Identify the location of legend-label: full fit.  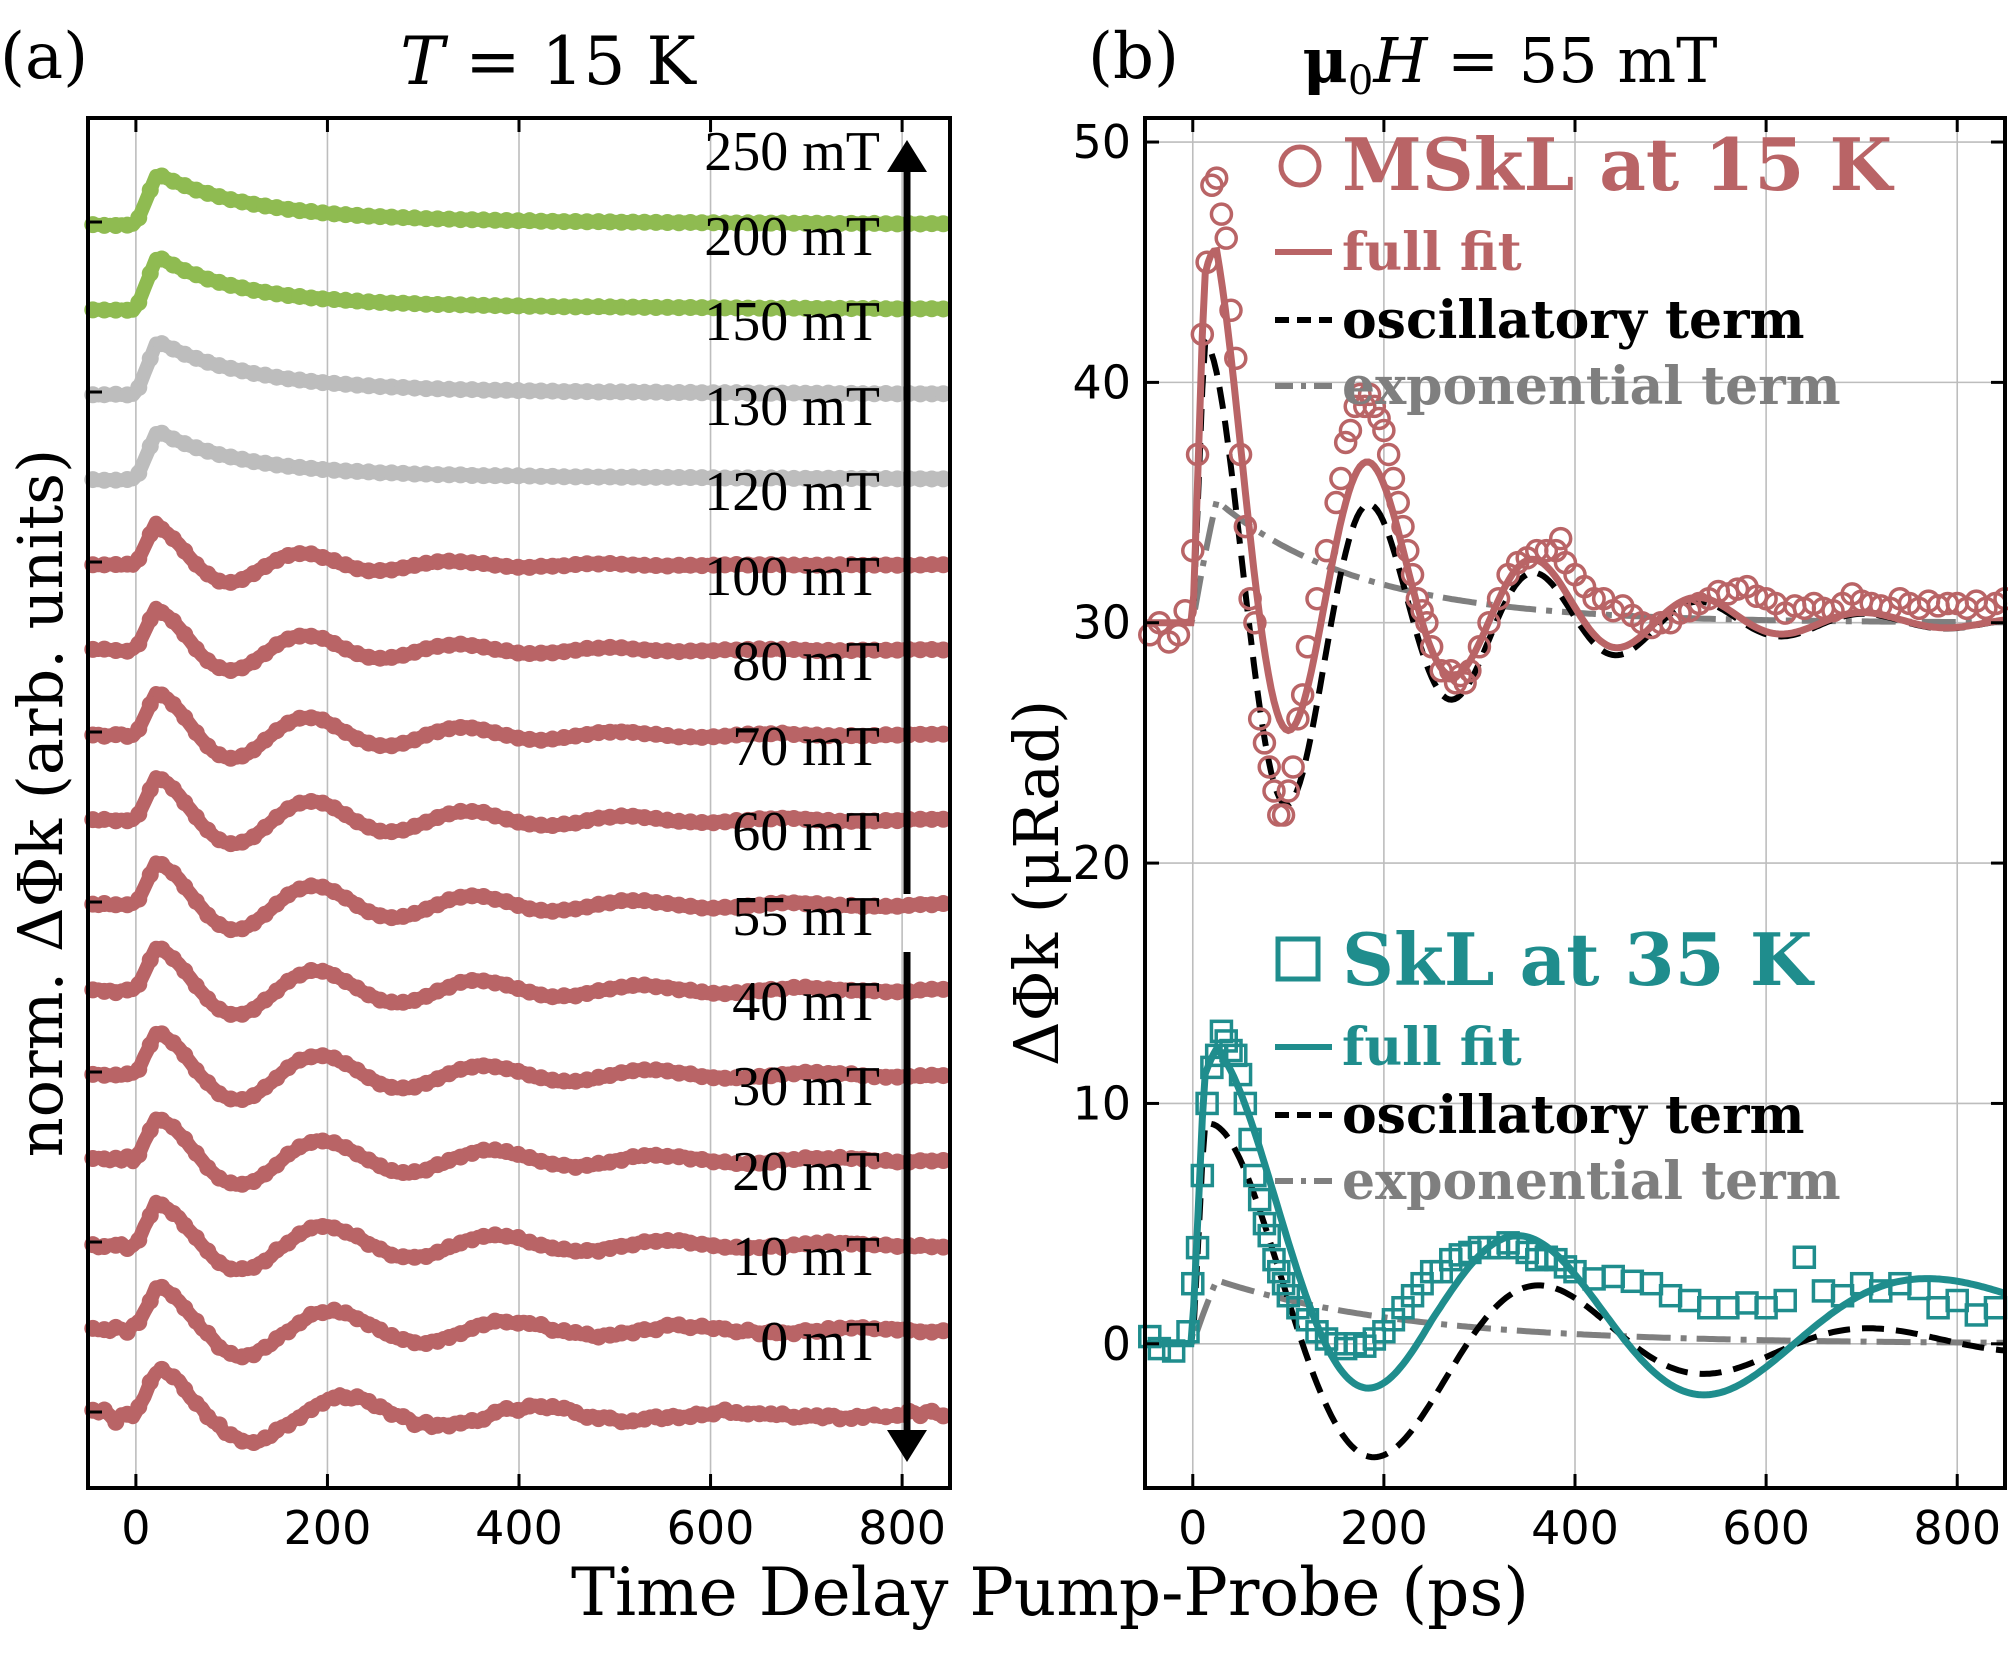
(1432, 252).